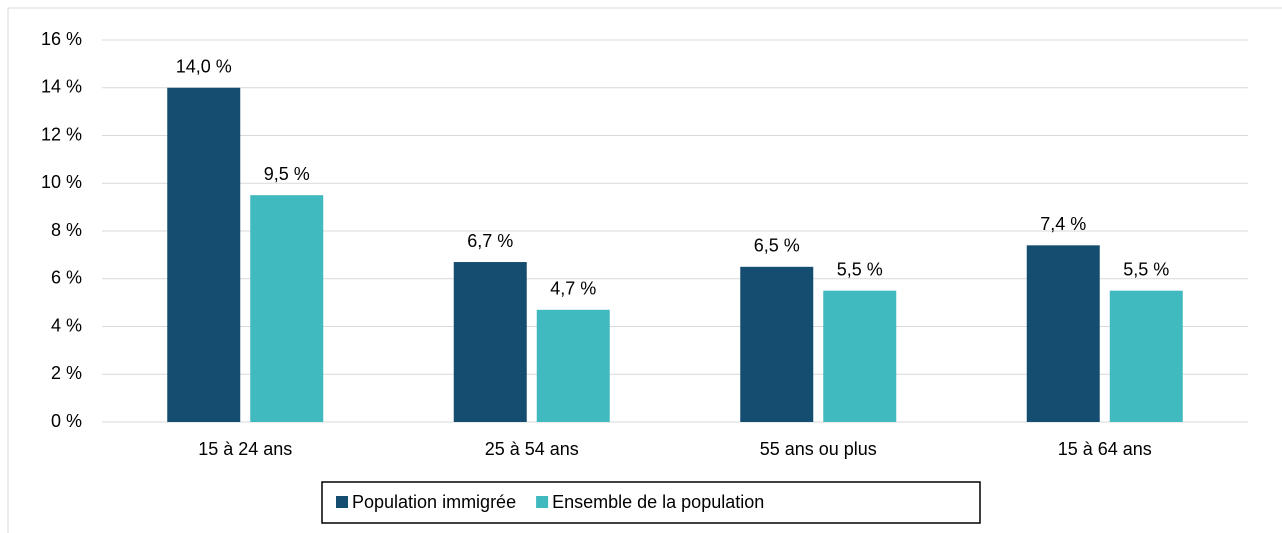 This screenshot has width=1282, height=533. I want to click on y-tick-label: 6 %, so click(66, 278).